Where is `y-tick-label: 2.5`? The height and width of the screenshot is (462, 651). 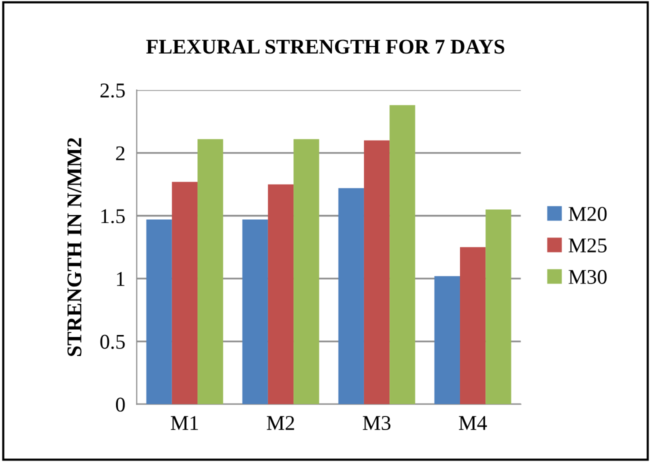
y-tick-label: 2.5 is located at coordinates (112, 91).